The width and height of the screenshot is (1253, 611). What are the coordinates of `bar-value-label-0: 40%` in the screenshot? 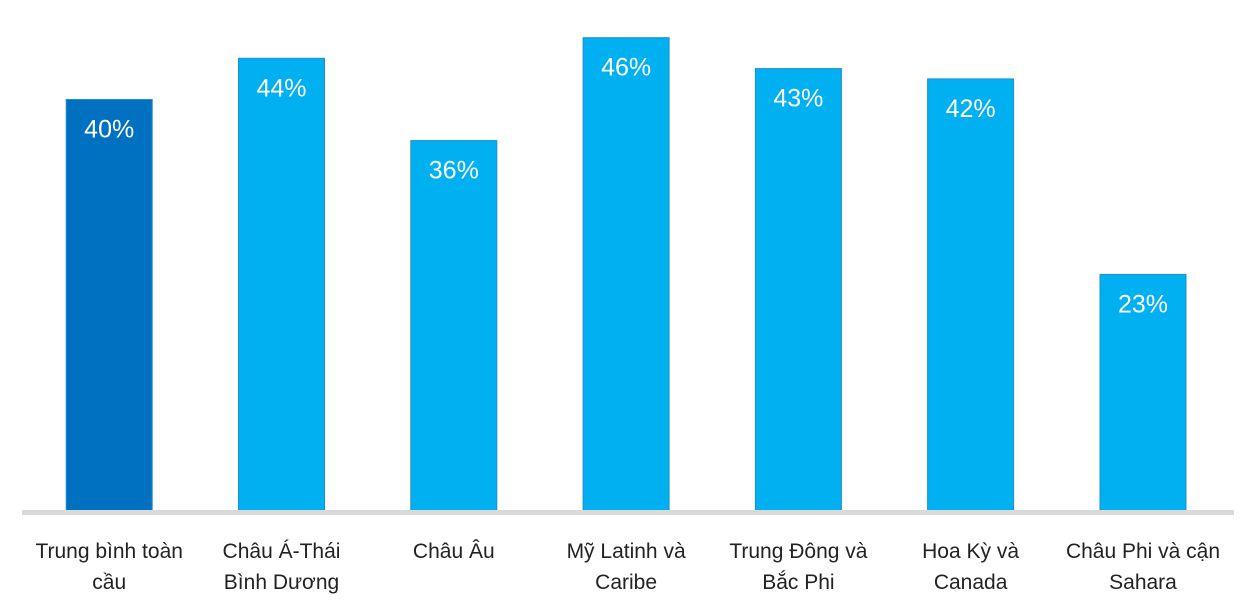 It's located at (109, 130).